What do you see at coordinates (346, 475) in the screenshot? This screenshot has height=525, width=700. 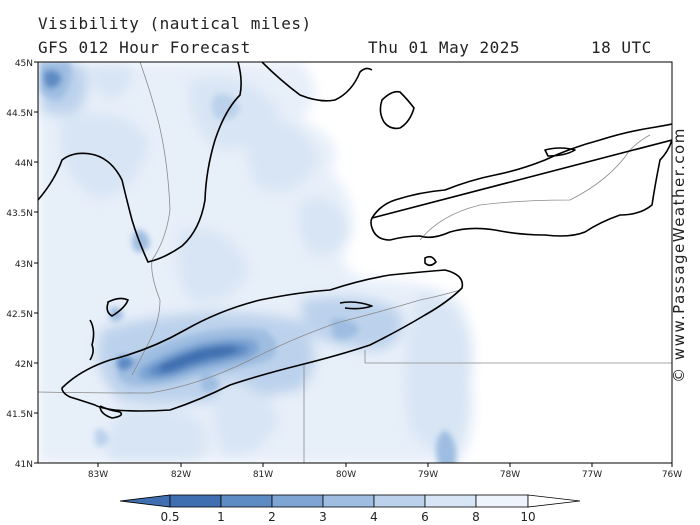 I see `lon-label: 80W` at bounding box center [346, 475].